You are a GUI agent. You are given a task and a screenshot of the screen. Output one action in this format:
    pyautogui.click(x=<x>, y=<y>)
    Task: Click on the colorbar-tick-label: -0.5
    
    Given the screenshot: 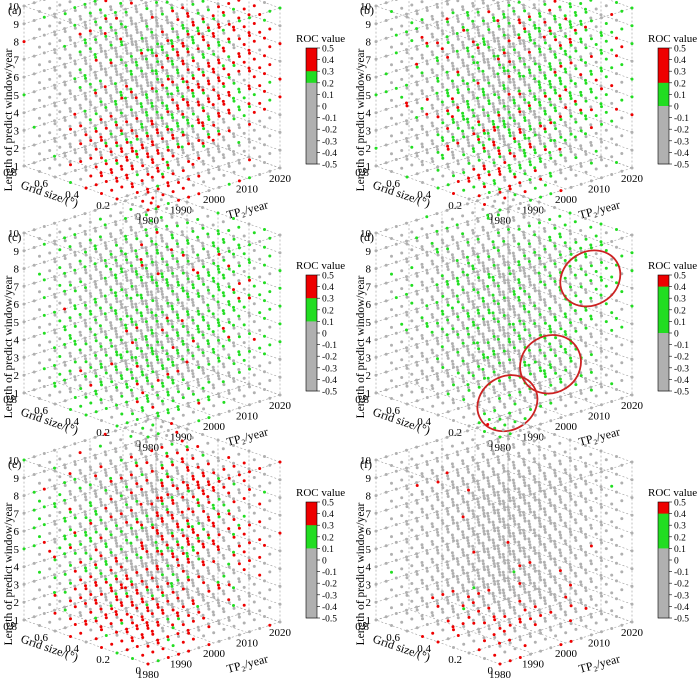 What is the action you would take?
    pyautogui.click(x=329, y=166)
    